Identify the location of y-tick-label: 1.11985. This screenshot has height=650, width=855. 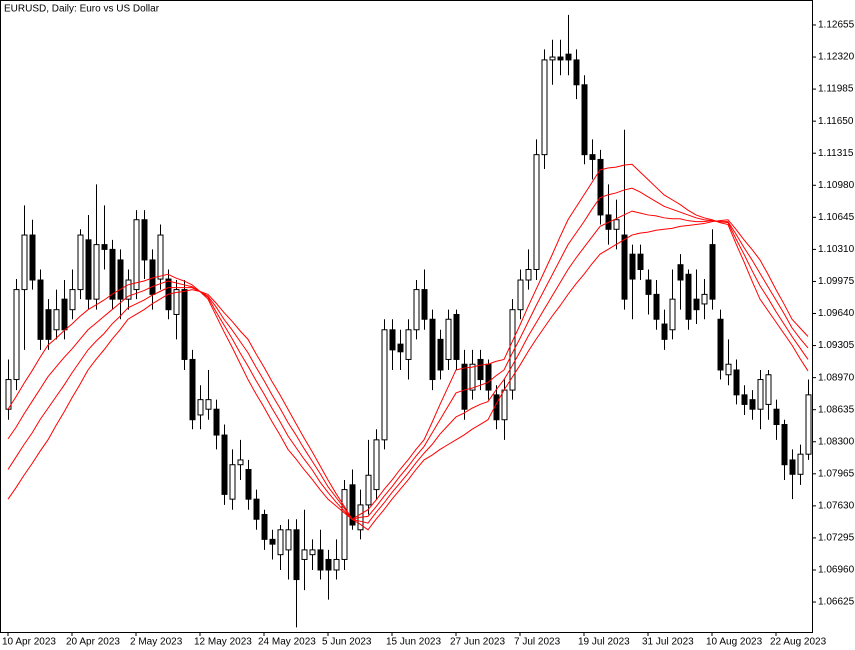
(836, 89).